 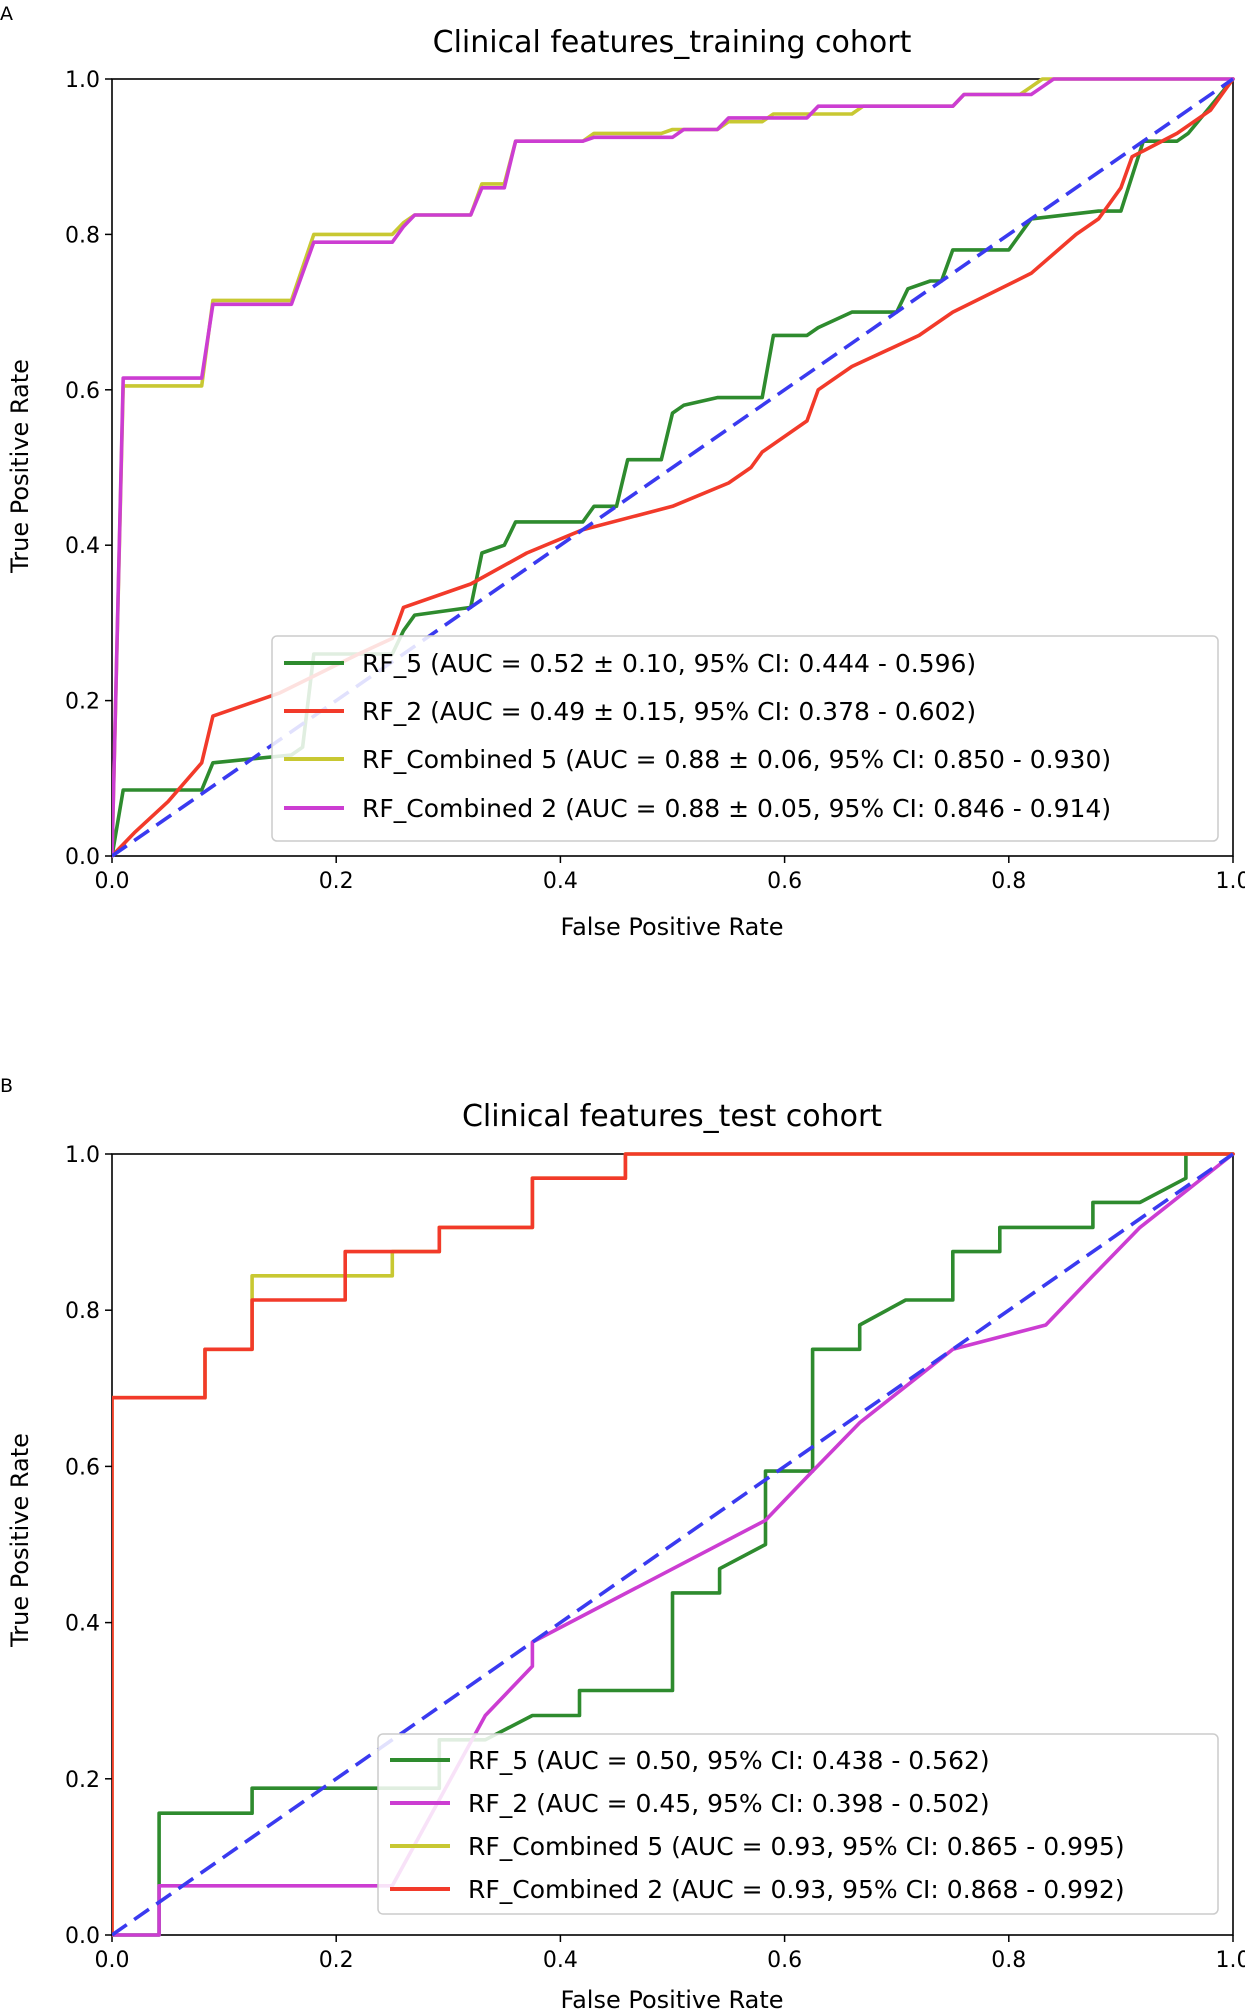 What do you see at coordinates (729, 1760) in the screenshot?
I see `legend-entry-rf5: RF_5 (AUC = 0.50, 95% CI: 0.438 - 0.562)` at bounding box center [729, 1760].